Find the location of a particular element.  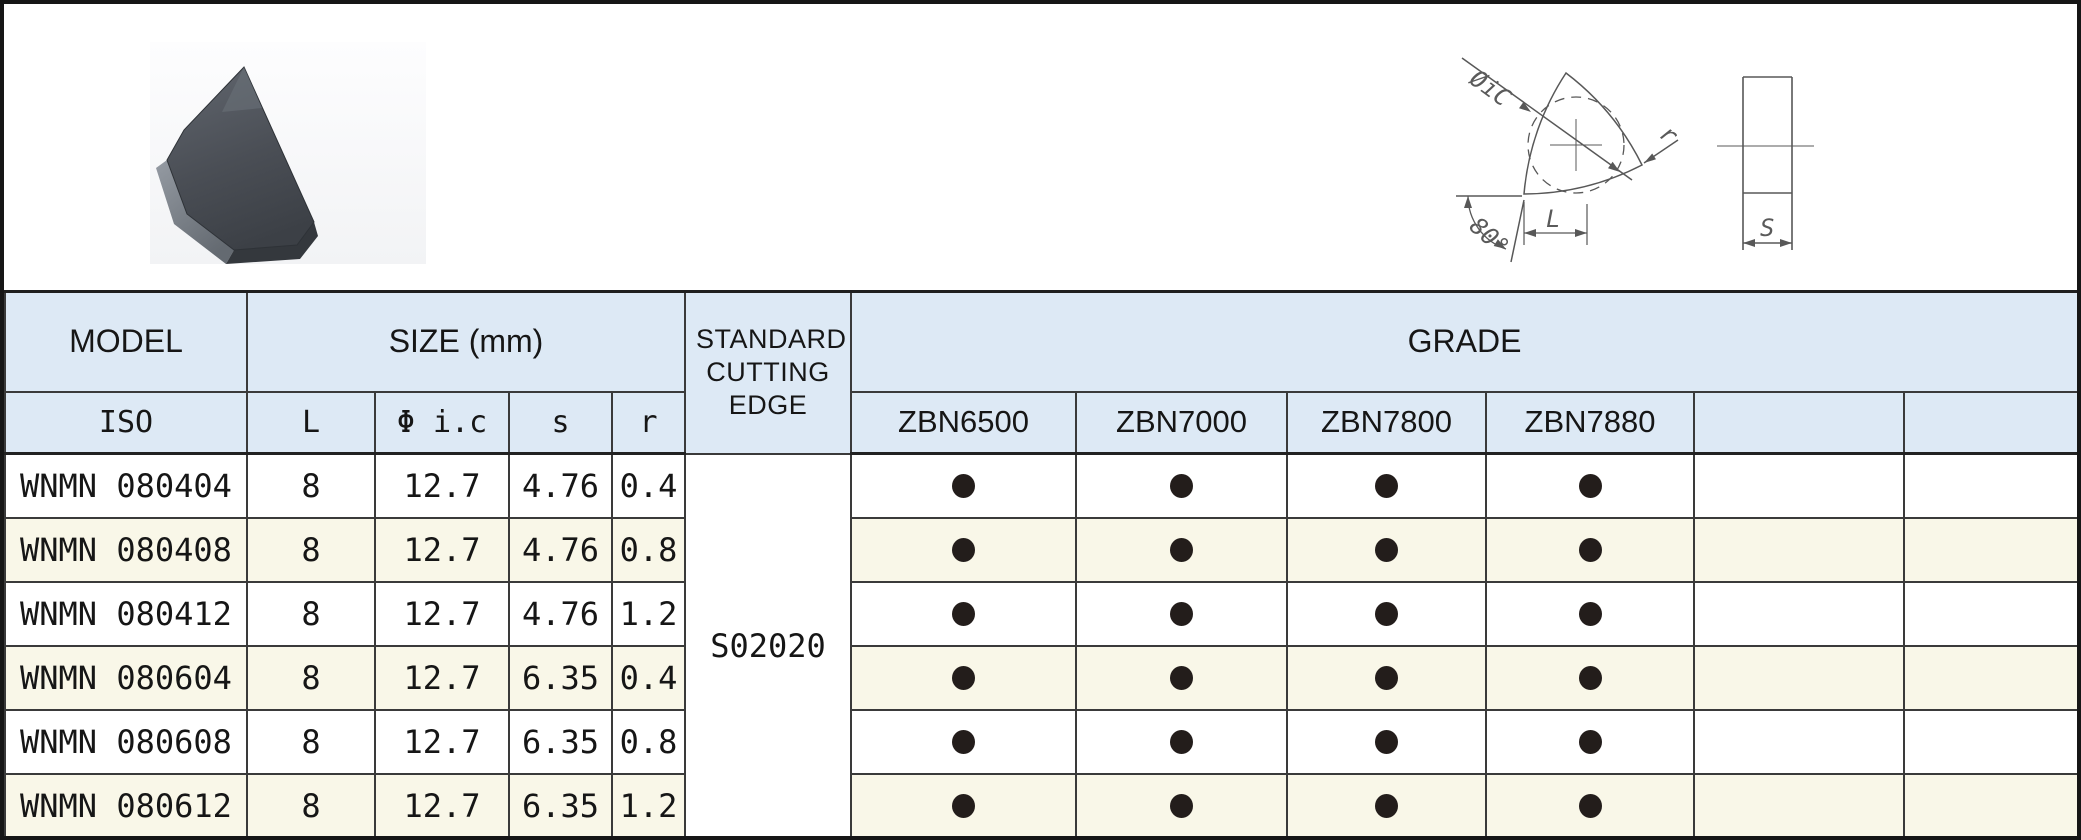

table-row: WNMN 080412 8 12.7 4.76 1.2 is located at coordinates (1040, 613).